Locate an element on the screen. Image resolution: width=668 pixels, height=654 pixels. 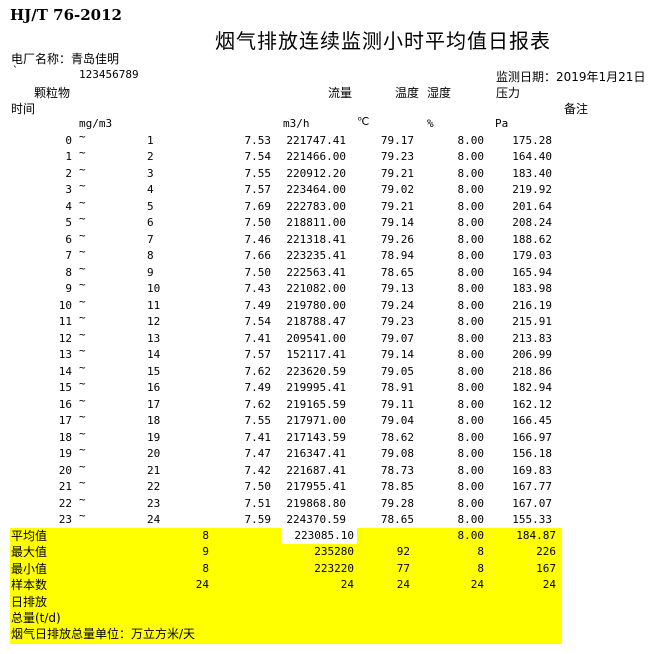
summary-row: 最小值 8 223220 77 8 167 is located at coordinates (334, 569).